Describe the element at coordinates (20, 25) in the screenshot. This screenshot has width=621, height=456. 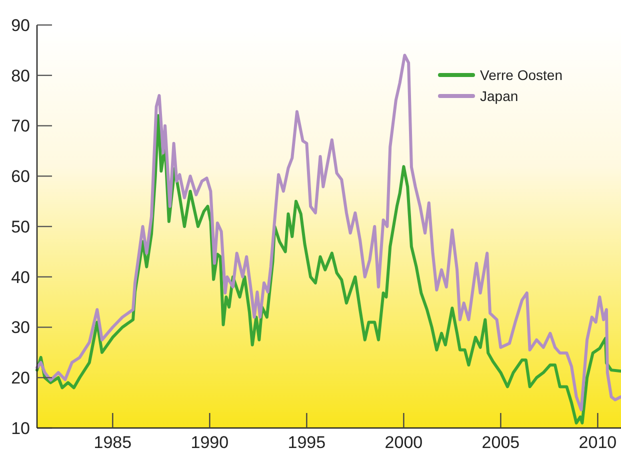
I see `y-tick-label: 90` at that location.